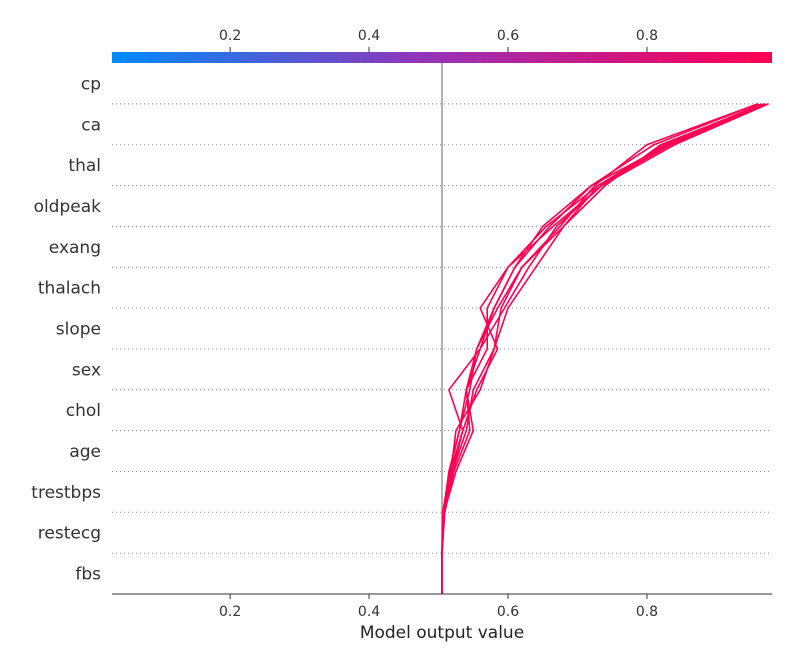  I want to click on top-axis: 0.2 0.4 0.6 0.8, so click(438, 40).